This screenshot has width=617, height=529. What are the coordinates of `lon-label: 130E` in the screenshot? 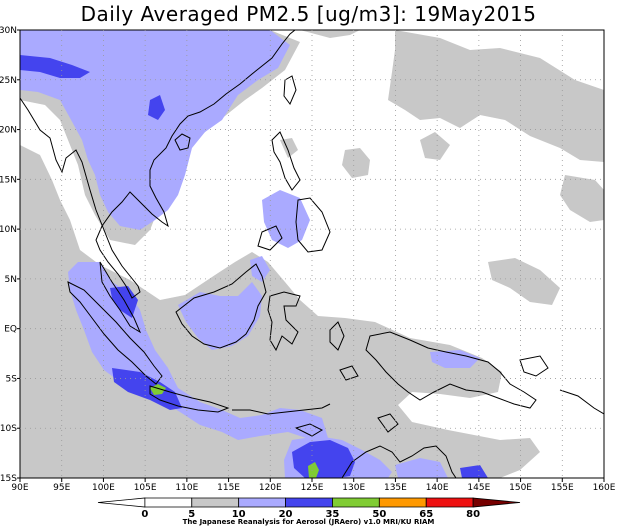 It's located at (353, 488).